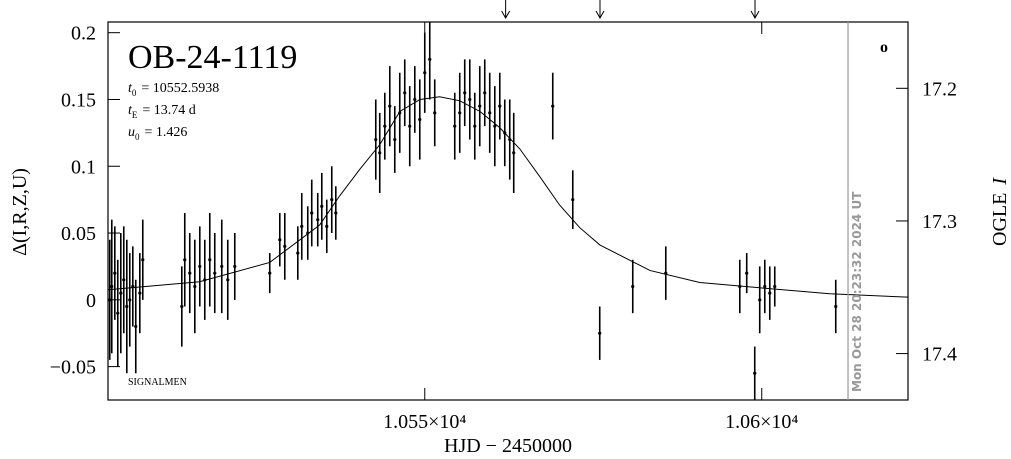  What do you see at coordinates (135, 115) in the screenshot?
I see `parameter-subscript: E` at bounding box center [135, 115].